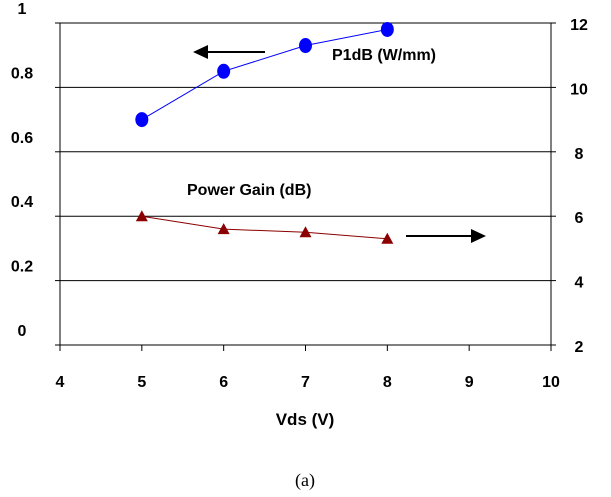 Image resolution: width=611 pixels, height=497 pixels. What do you see at coordinates (22, 202) in the screenshot?
I see `left-y-tick-label: 0.4` at bounding box center [22, 202].